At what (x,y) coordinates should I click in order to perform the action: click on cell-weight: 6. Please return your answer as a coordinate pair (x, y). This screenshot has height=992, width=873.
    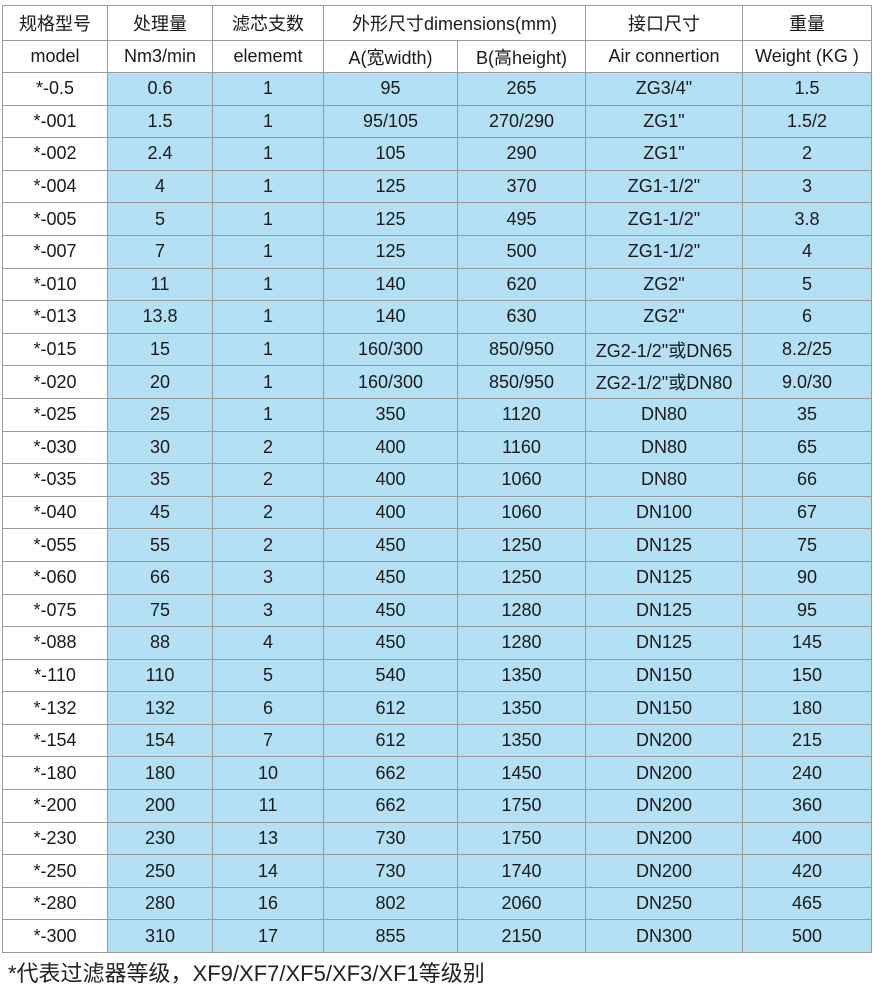
    Looking at the image, I should click on (807, 317).